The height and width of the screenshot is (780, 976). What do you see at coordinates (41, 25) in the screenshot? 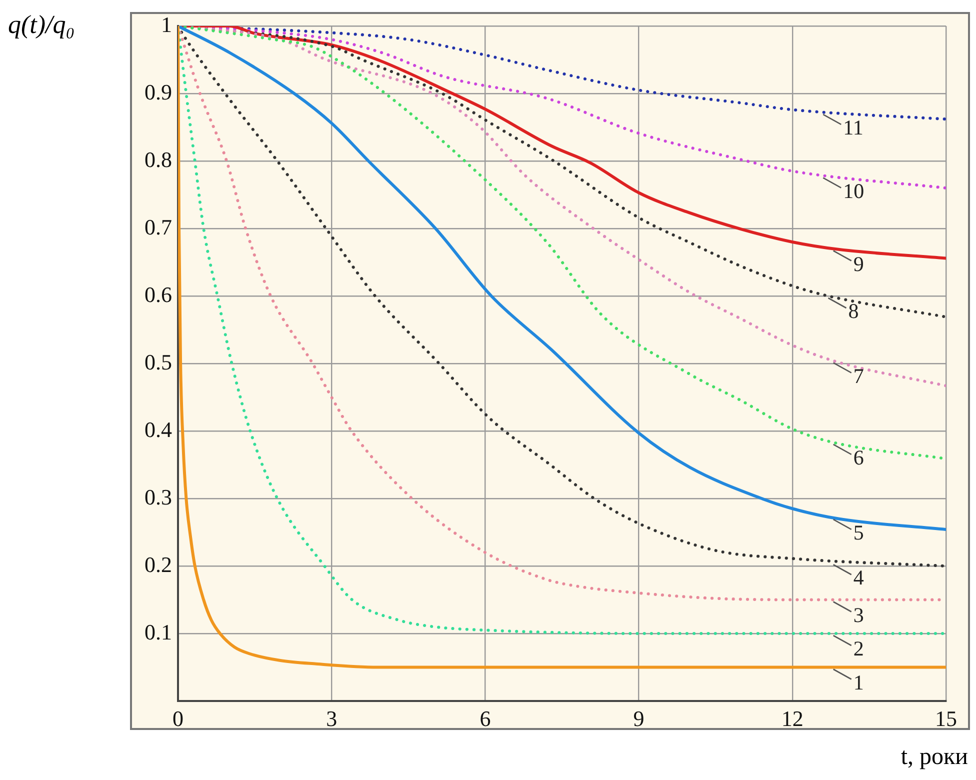
I see `y-axis-title: q(t)/q₀` at bounding box center [41, 25].